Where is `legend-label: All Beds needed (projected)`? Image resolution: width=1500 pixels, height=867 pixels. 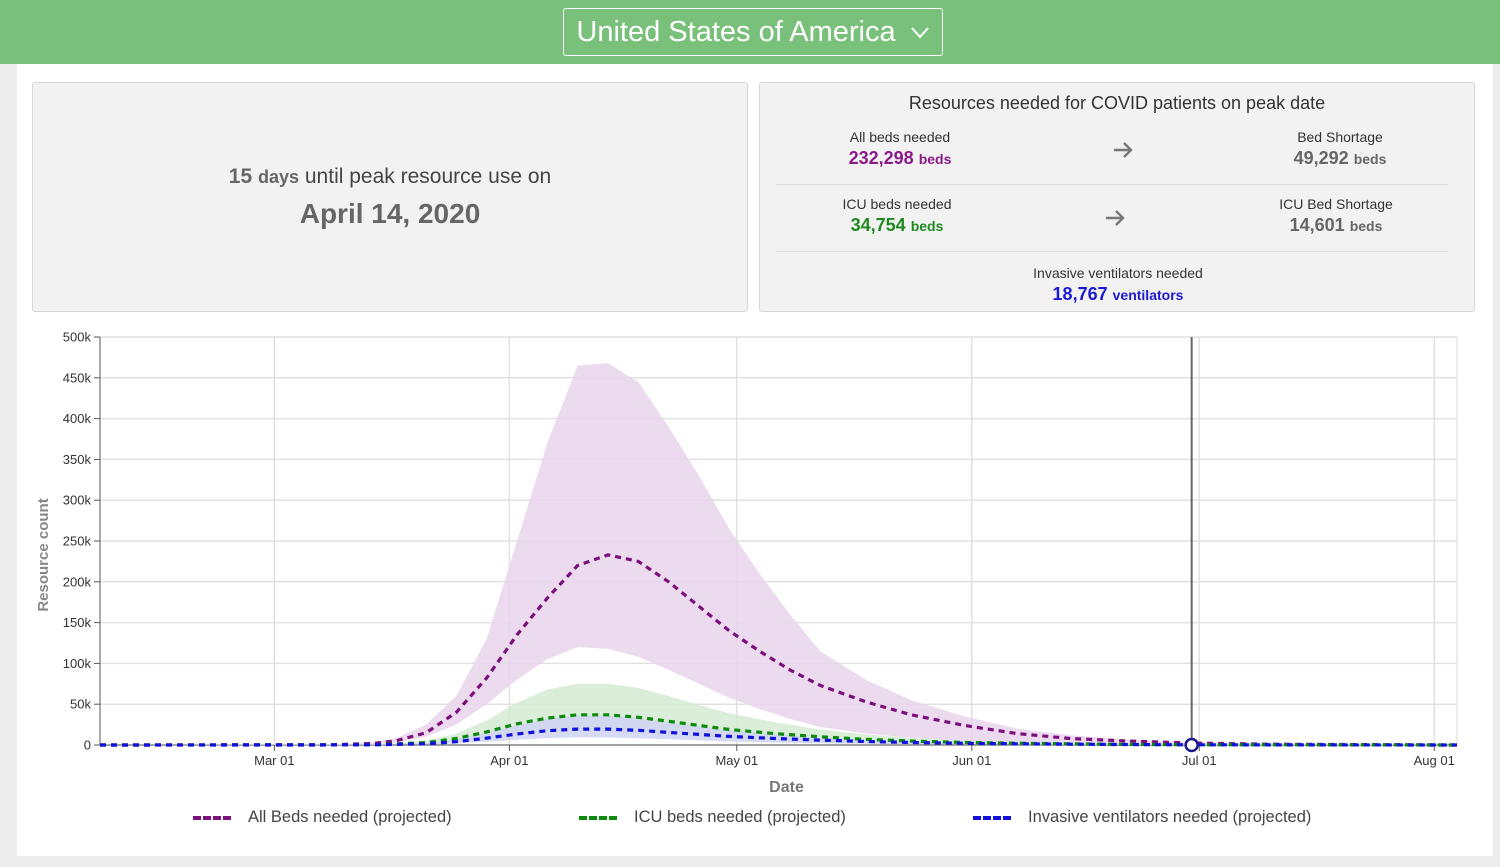
legend-label: All Beds needed (projected) is located at coordinates (350, 817).